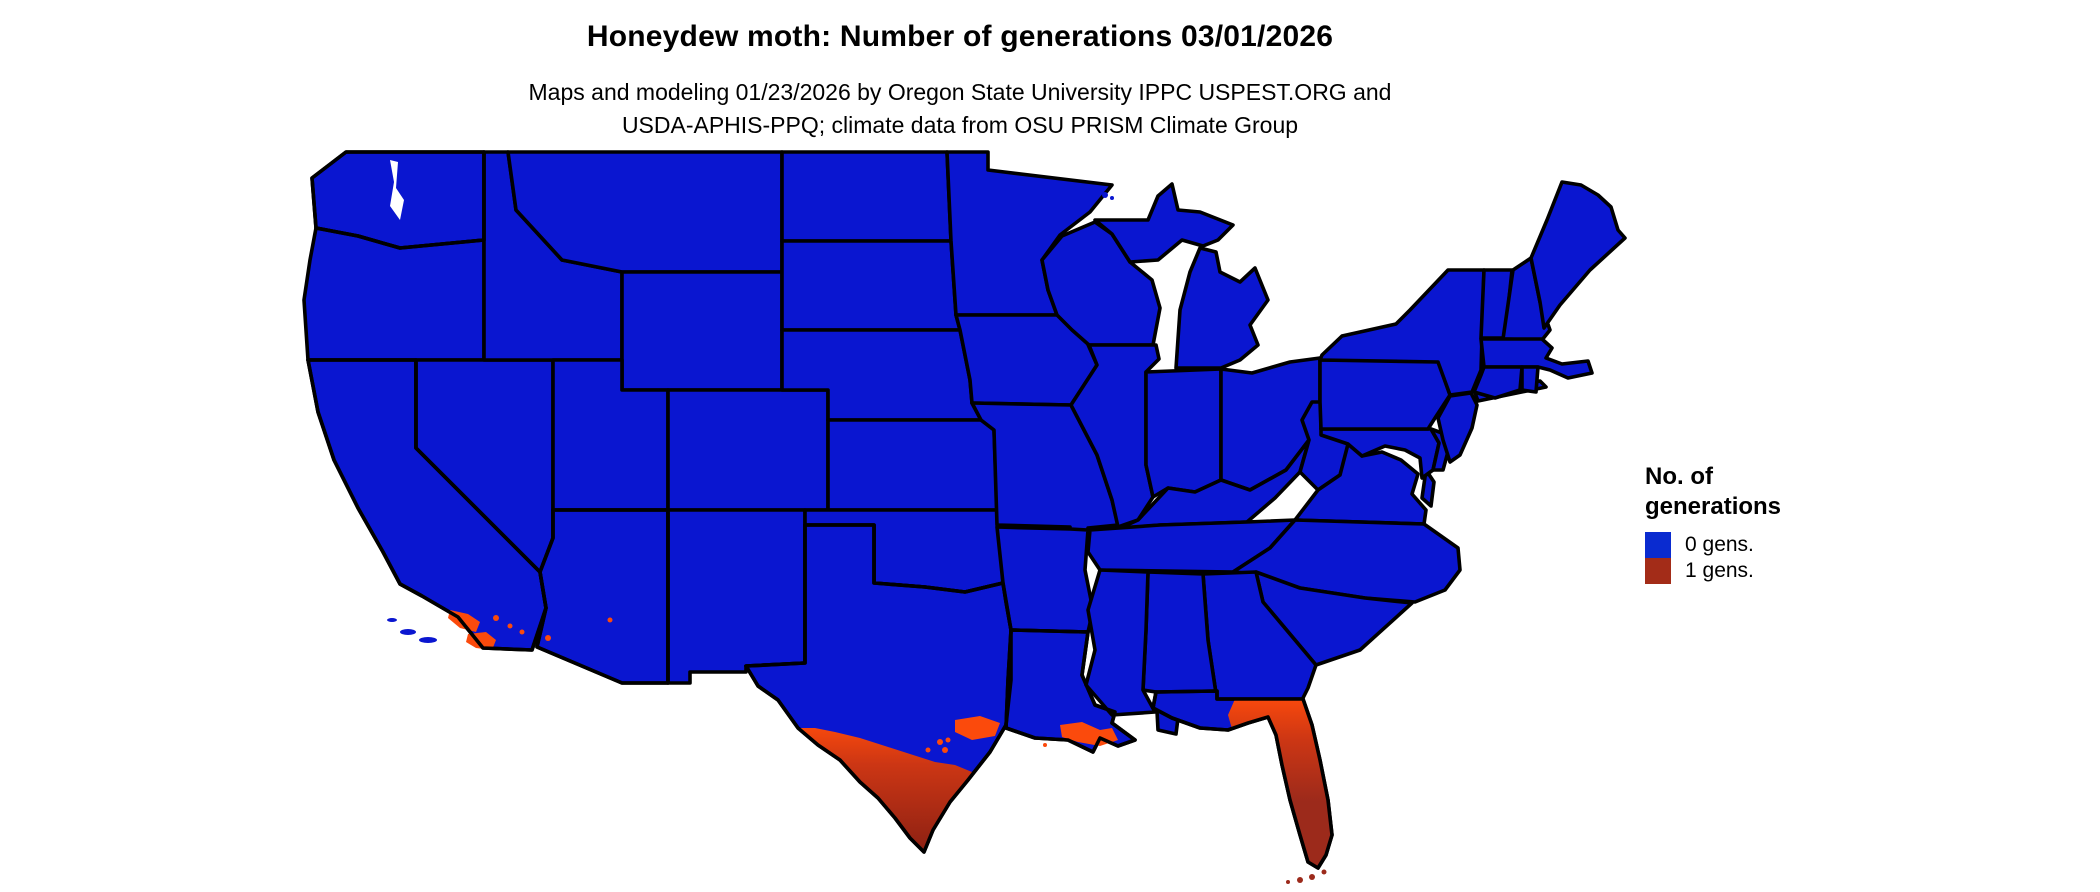  Describe the element at coordinates (1164, 223) in the screenshot. I see `state-michigan-upper` at that location.